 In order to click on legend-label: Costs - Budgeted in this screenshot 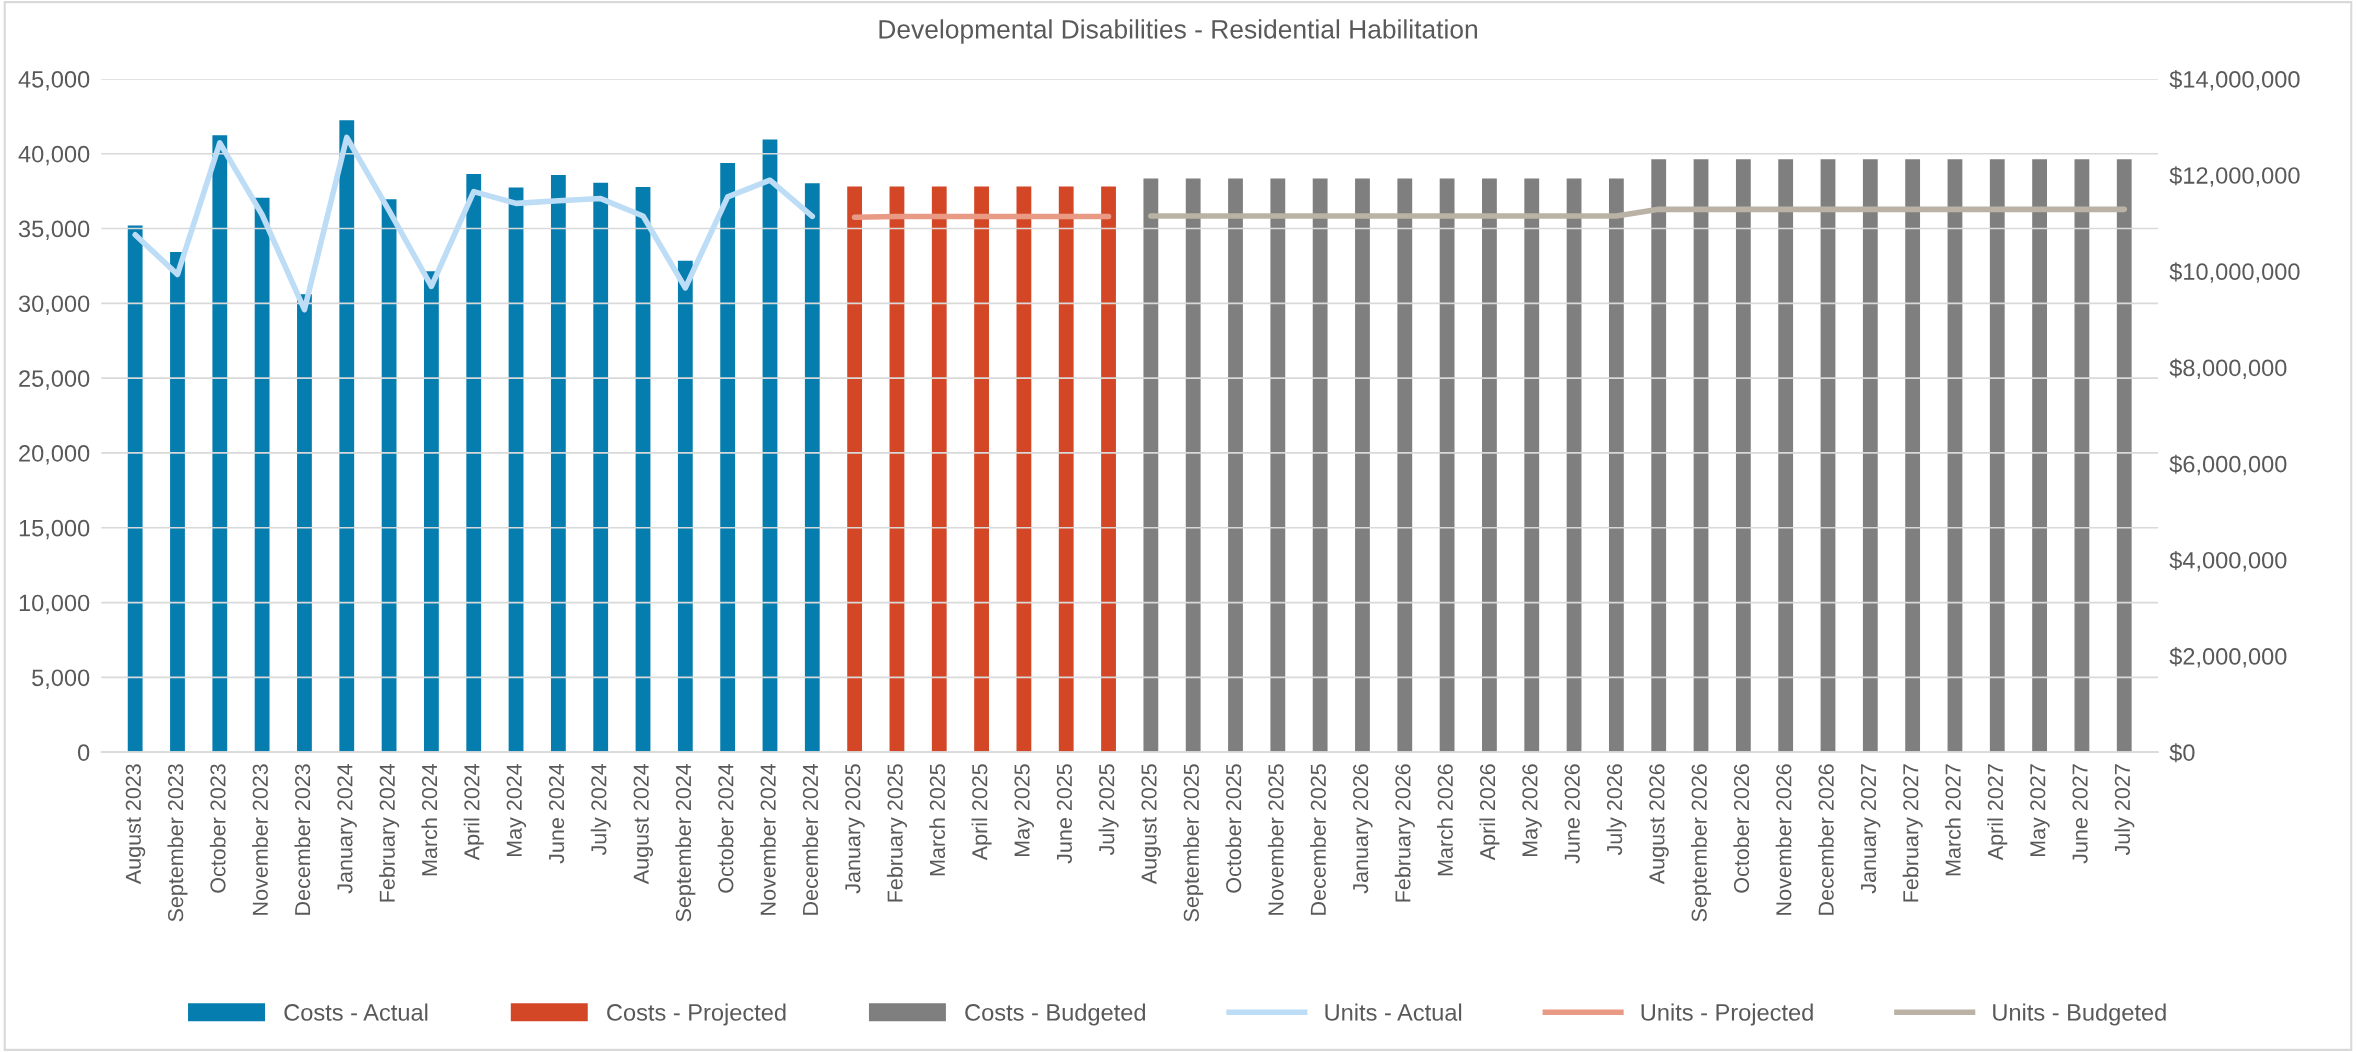, I will do `click(1055, 1014)`.